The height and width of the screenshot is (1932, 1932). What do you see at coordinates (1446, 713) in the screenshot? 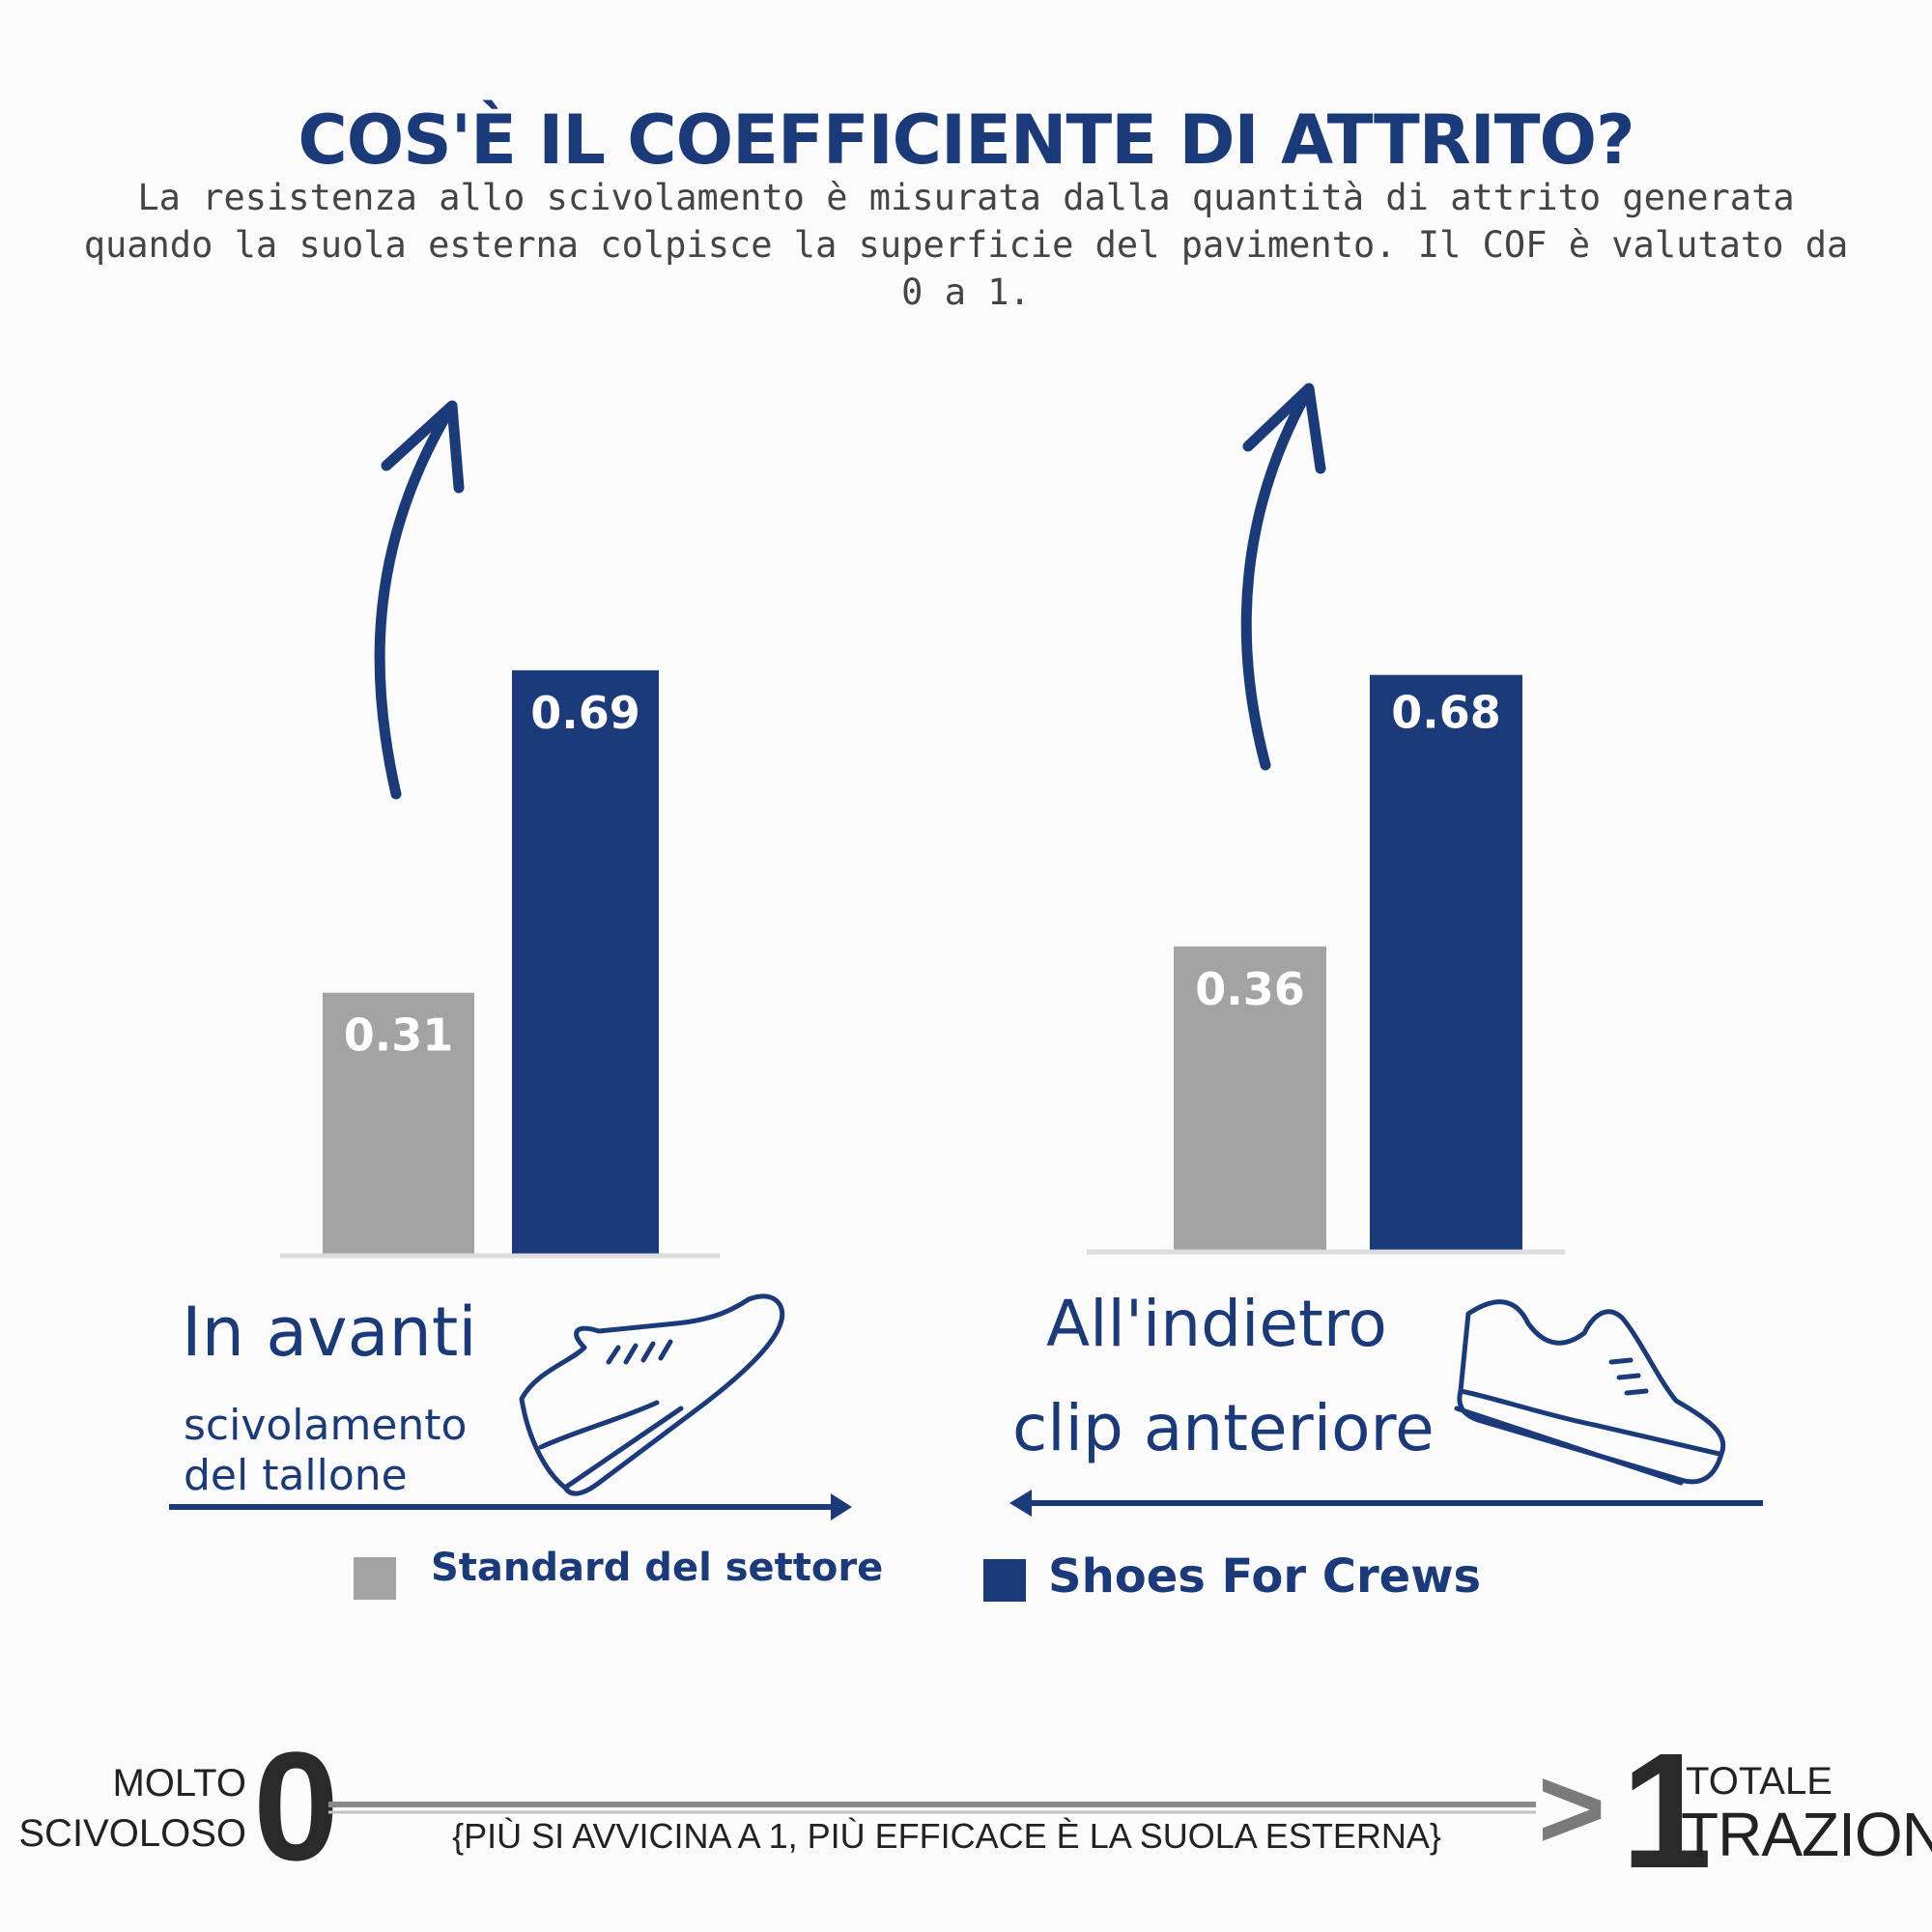
I see `data-label-all-indietro-shoes-for-crews: 0.68` at bounding box center [1446, 713].